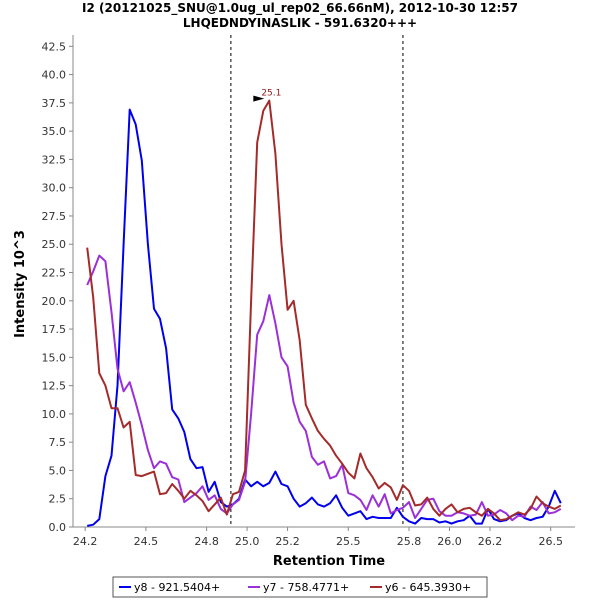 The height and width of the screenshot is (600, 600). Describe the element at coordinates (449, 541) in the screenshot. I see `x-tick-label: 26.0` at that location.